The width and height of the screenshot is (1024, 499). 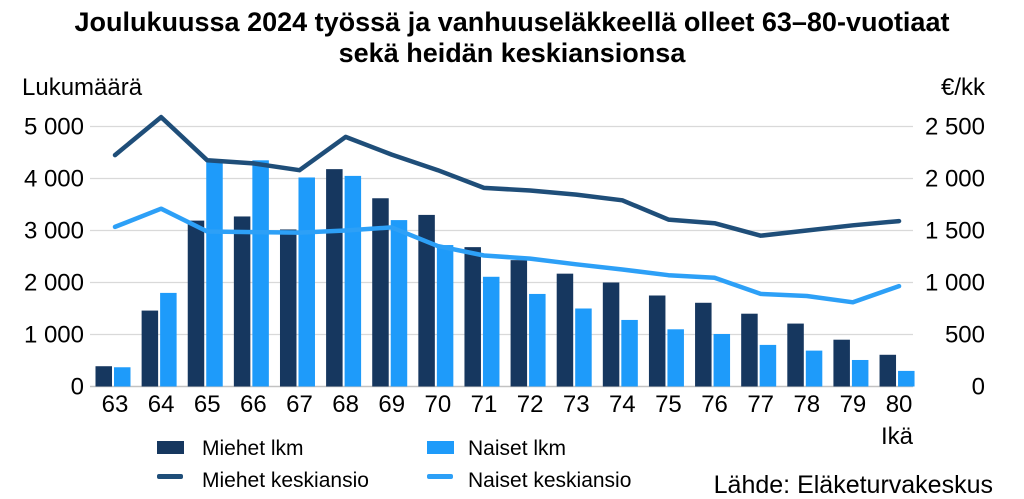 I want to click on left-y-tick-label: 5 000, so click(x=54, y=127).